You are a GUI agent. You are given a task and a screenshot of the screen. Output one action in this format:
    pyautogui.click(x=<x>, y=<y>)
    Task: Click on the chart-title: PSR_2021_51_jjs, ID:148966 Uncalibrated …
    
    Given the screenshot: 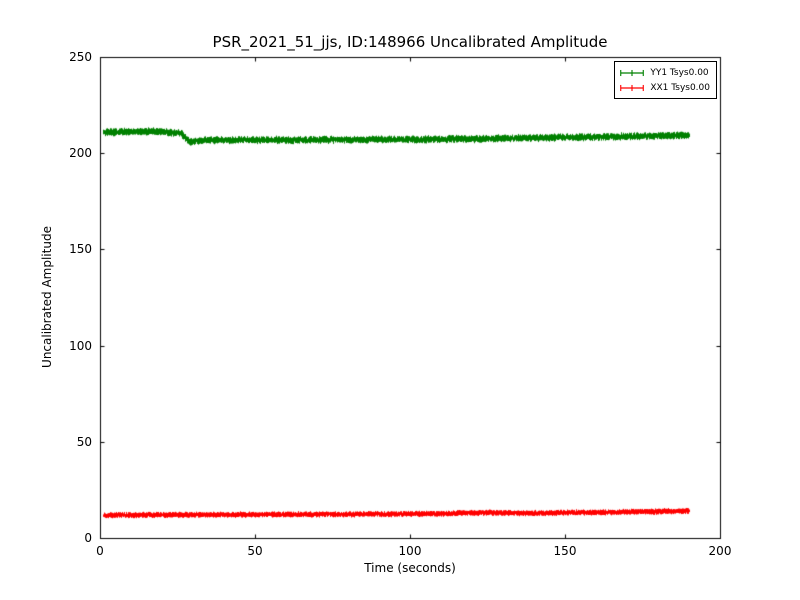 What is the action you would take?
    pyautogui.click(x=410, y=42)
    